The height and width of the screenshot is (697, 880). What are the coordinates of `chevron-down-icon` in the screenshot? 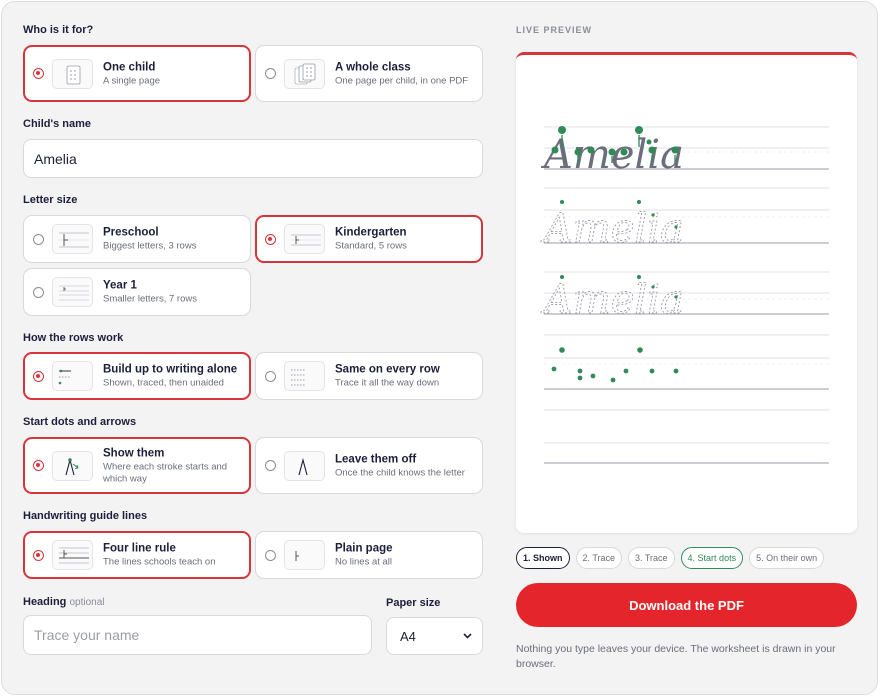 It's located at (467, 636).